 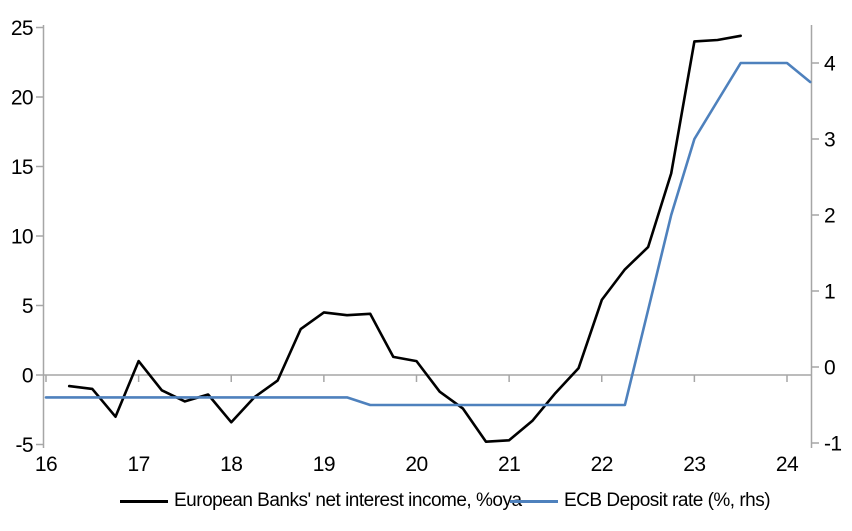 What do you see at coordinates (22, 28) in the screenshot?
I see `y-left-tick-label: 25` at bounding box center [22, 28].